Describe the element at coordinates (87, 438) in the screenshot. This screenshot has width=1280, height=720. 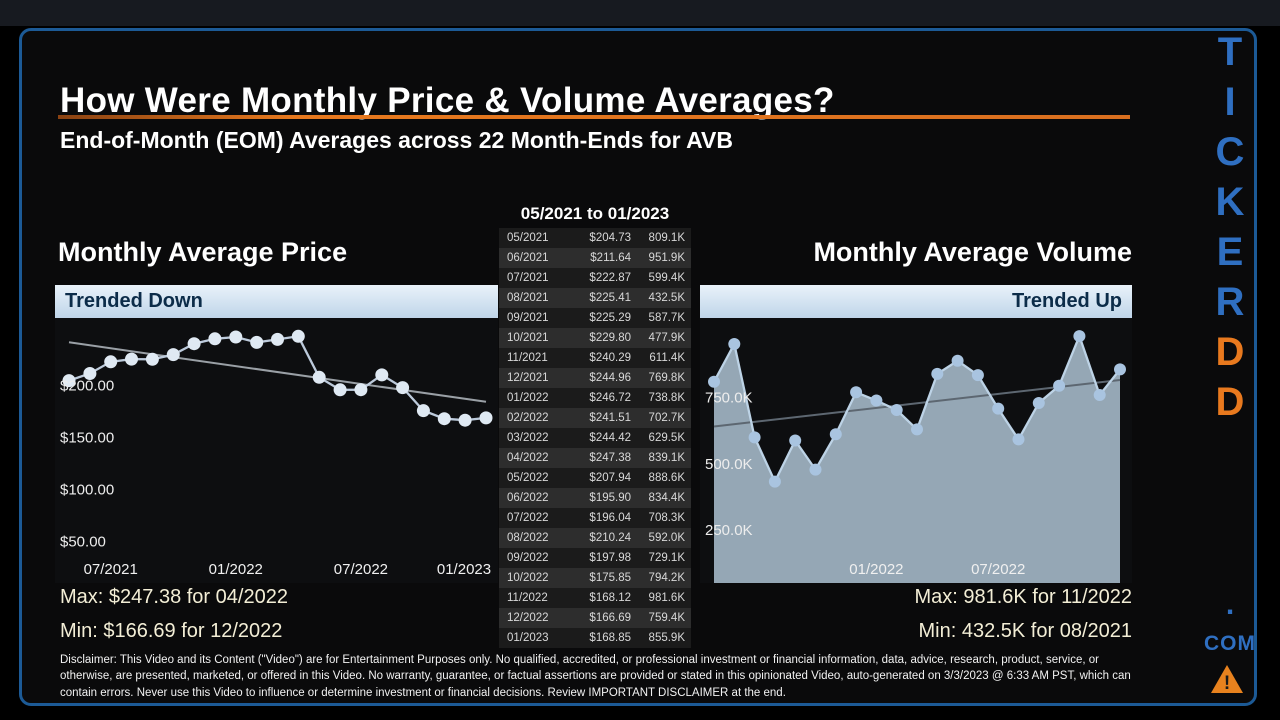
I see `svg-text: $150.00` at that location.